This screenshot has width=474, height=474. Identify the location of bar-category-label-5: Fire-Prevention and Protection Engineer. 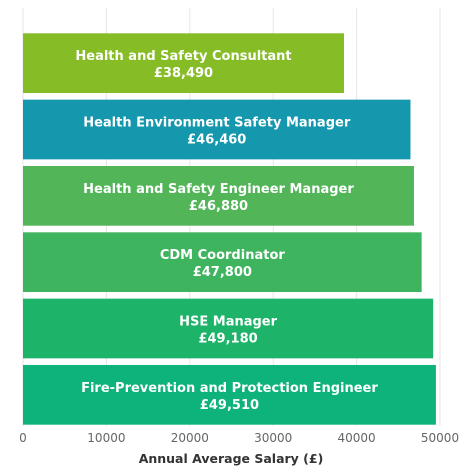
(229, 388).